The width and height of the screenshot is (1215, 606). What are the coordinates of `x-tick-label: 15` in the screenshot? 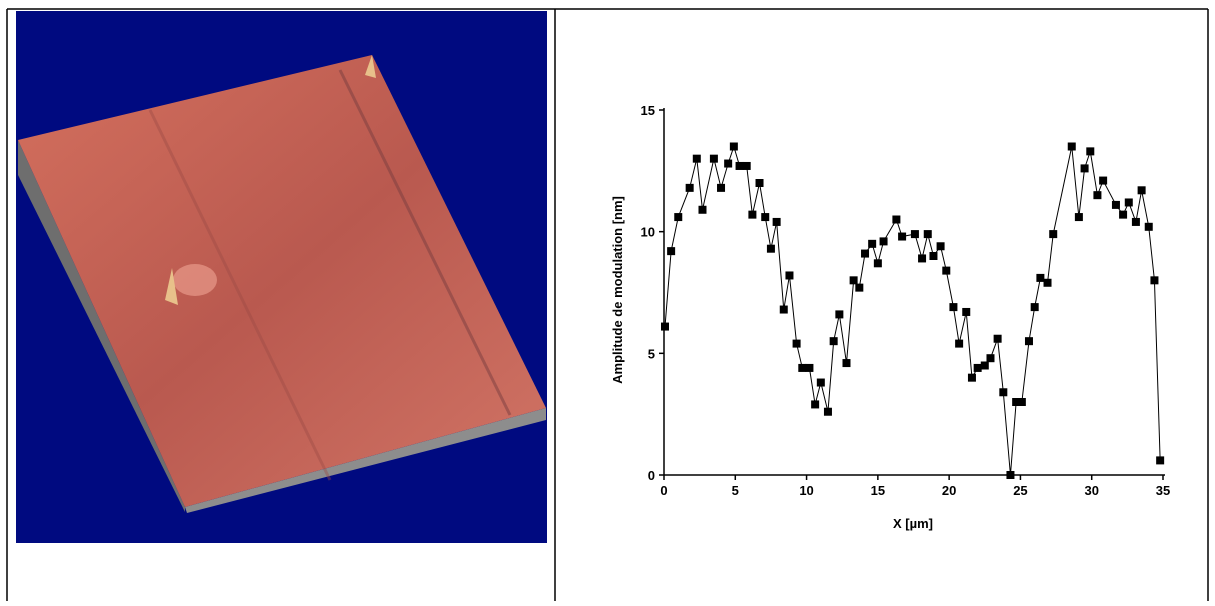 It's located at (878, 490).